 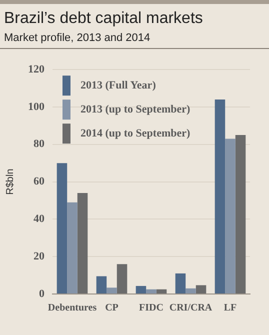 I want to click on x-tick-label: Debentures, so click(x=72, y=308).